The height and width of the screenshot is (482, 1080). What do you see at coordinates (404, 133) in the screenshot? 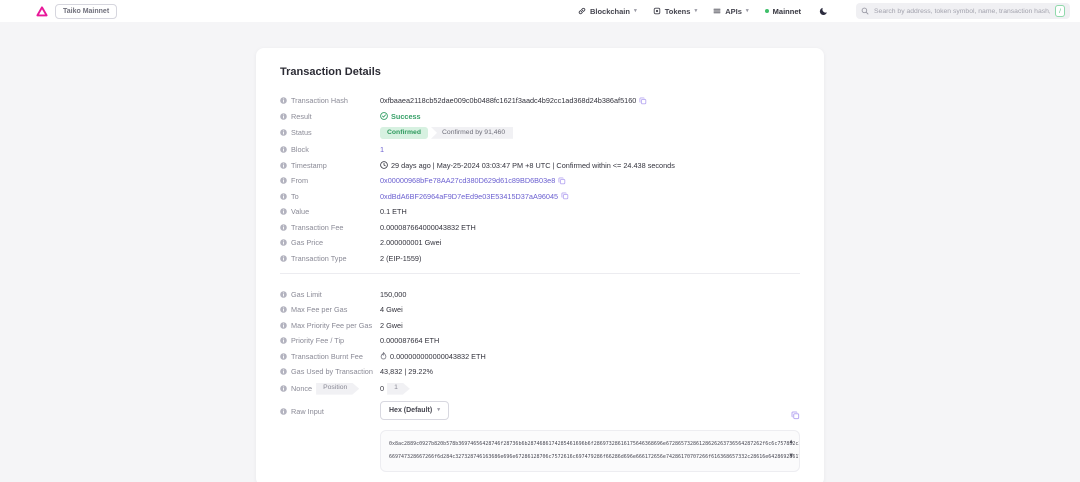
I see `confirmed-badge: Confirmed` at bounding box center [404, 133].